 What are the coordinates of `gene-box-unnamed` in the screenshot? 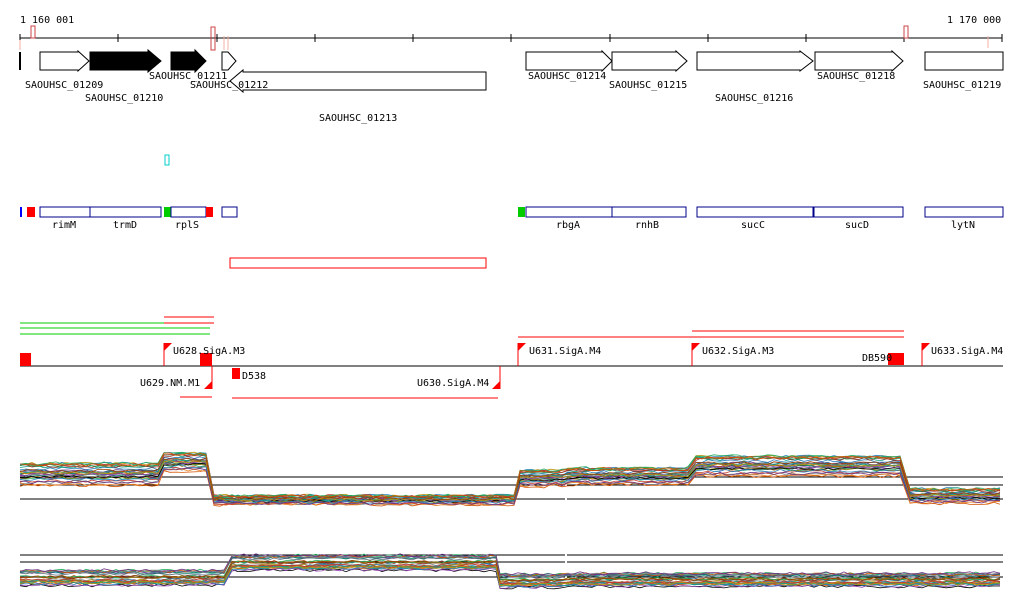 It's located at (229, 212).